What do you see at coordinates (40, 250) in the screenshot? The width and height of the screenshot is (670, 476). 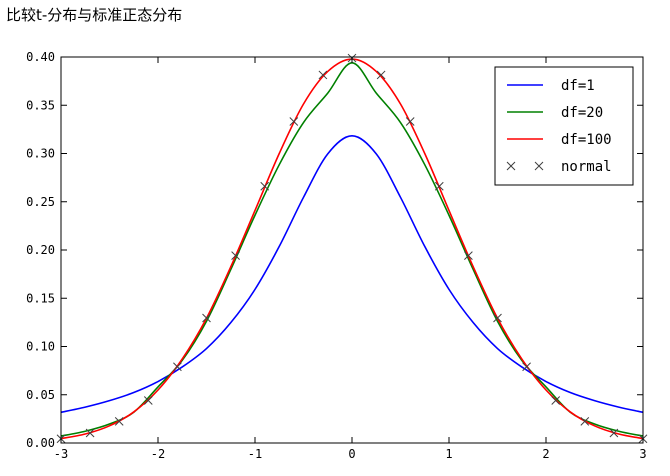 I see `y-tick-label: 0.20` at bounding box center [40, 250].